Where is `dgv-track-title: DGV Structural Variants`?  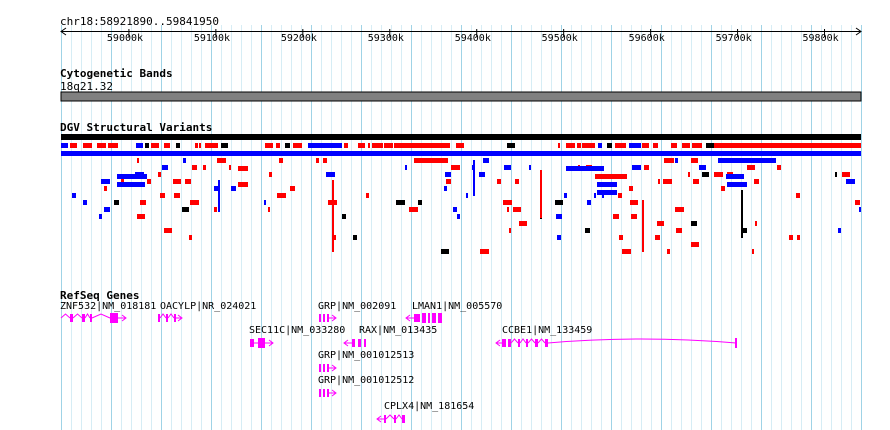
dgv-track-title: DGV Structural Variants is located at coordinates (136, 127).